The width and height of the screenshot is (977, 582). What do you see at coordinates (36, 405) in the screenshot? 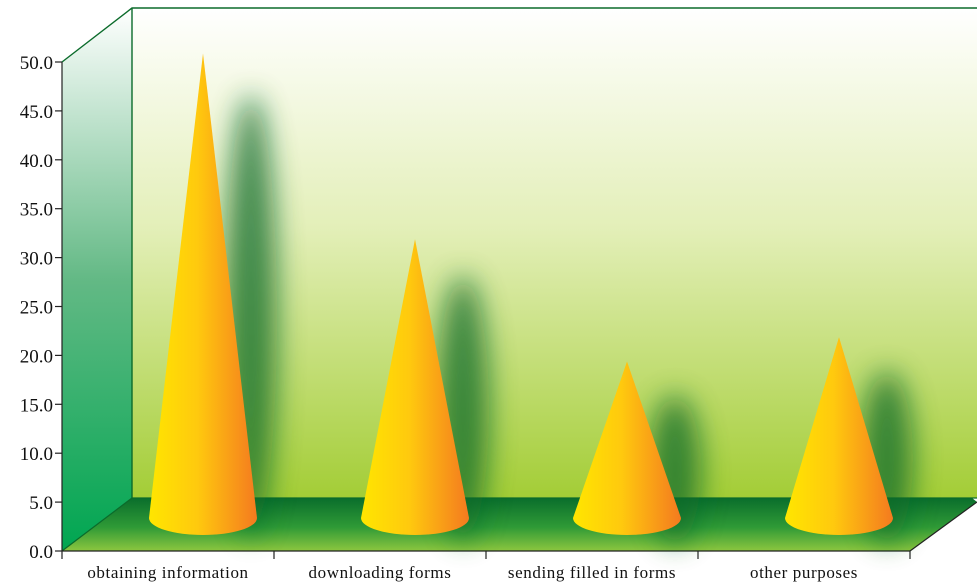
I see `y-tick-label: 15.0` at bounding box center [36, 405].